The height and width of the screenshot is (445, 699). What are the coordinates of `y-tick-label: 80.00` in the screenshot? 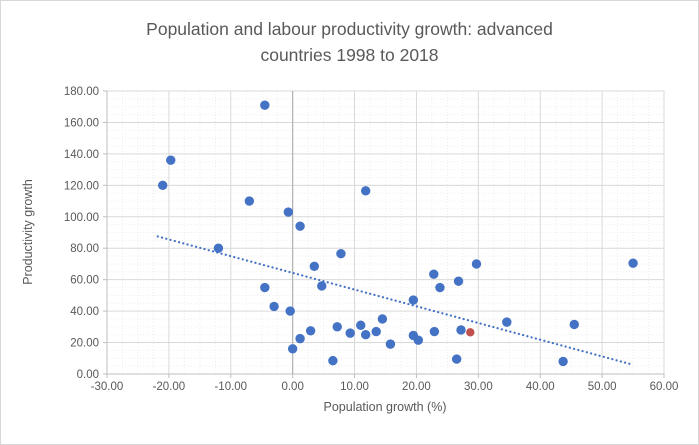 It's located at (84, 249).